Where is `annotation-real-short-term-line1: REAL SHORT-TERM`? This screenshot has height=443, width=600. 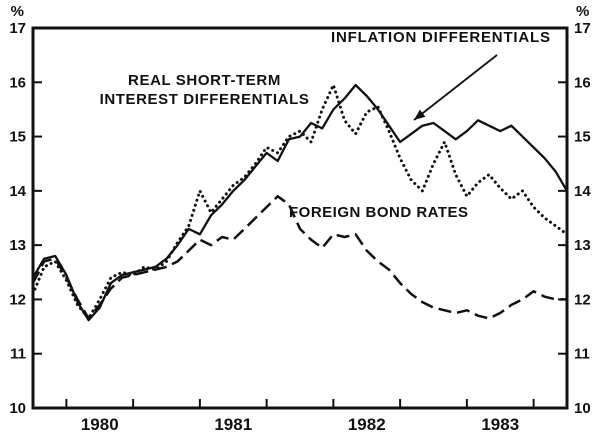
annotation-real-short-term-line1: REAL SHORT-TERM is located at coordinates (204, 80).